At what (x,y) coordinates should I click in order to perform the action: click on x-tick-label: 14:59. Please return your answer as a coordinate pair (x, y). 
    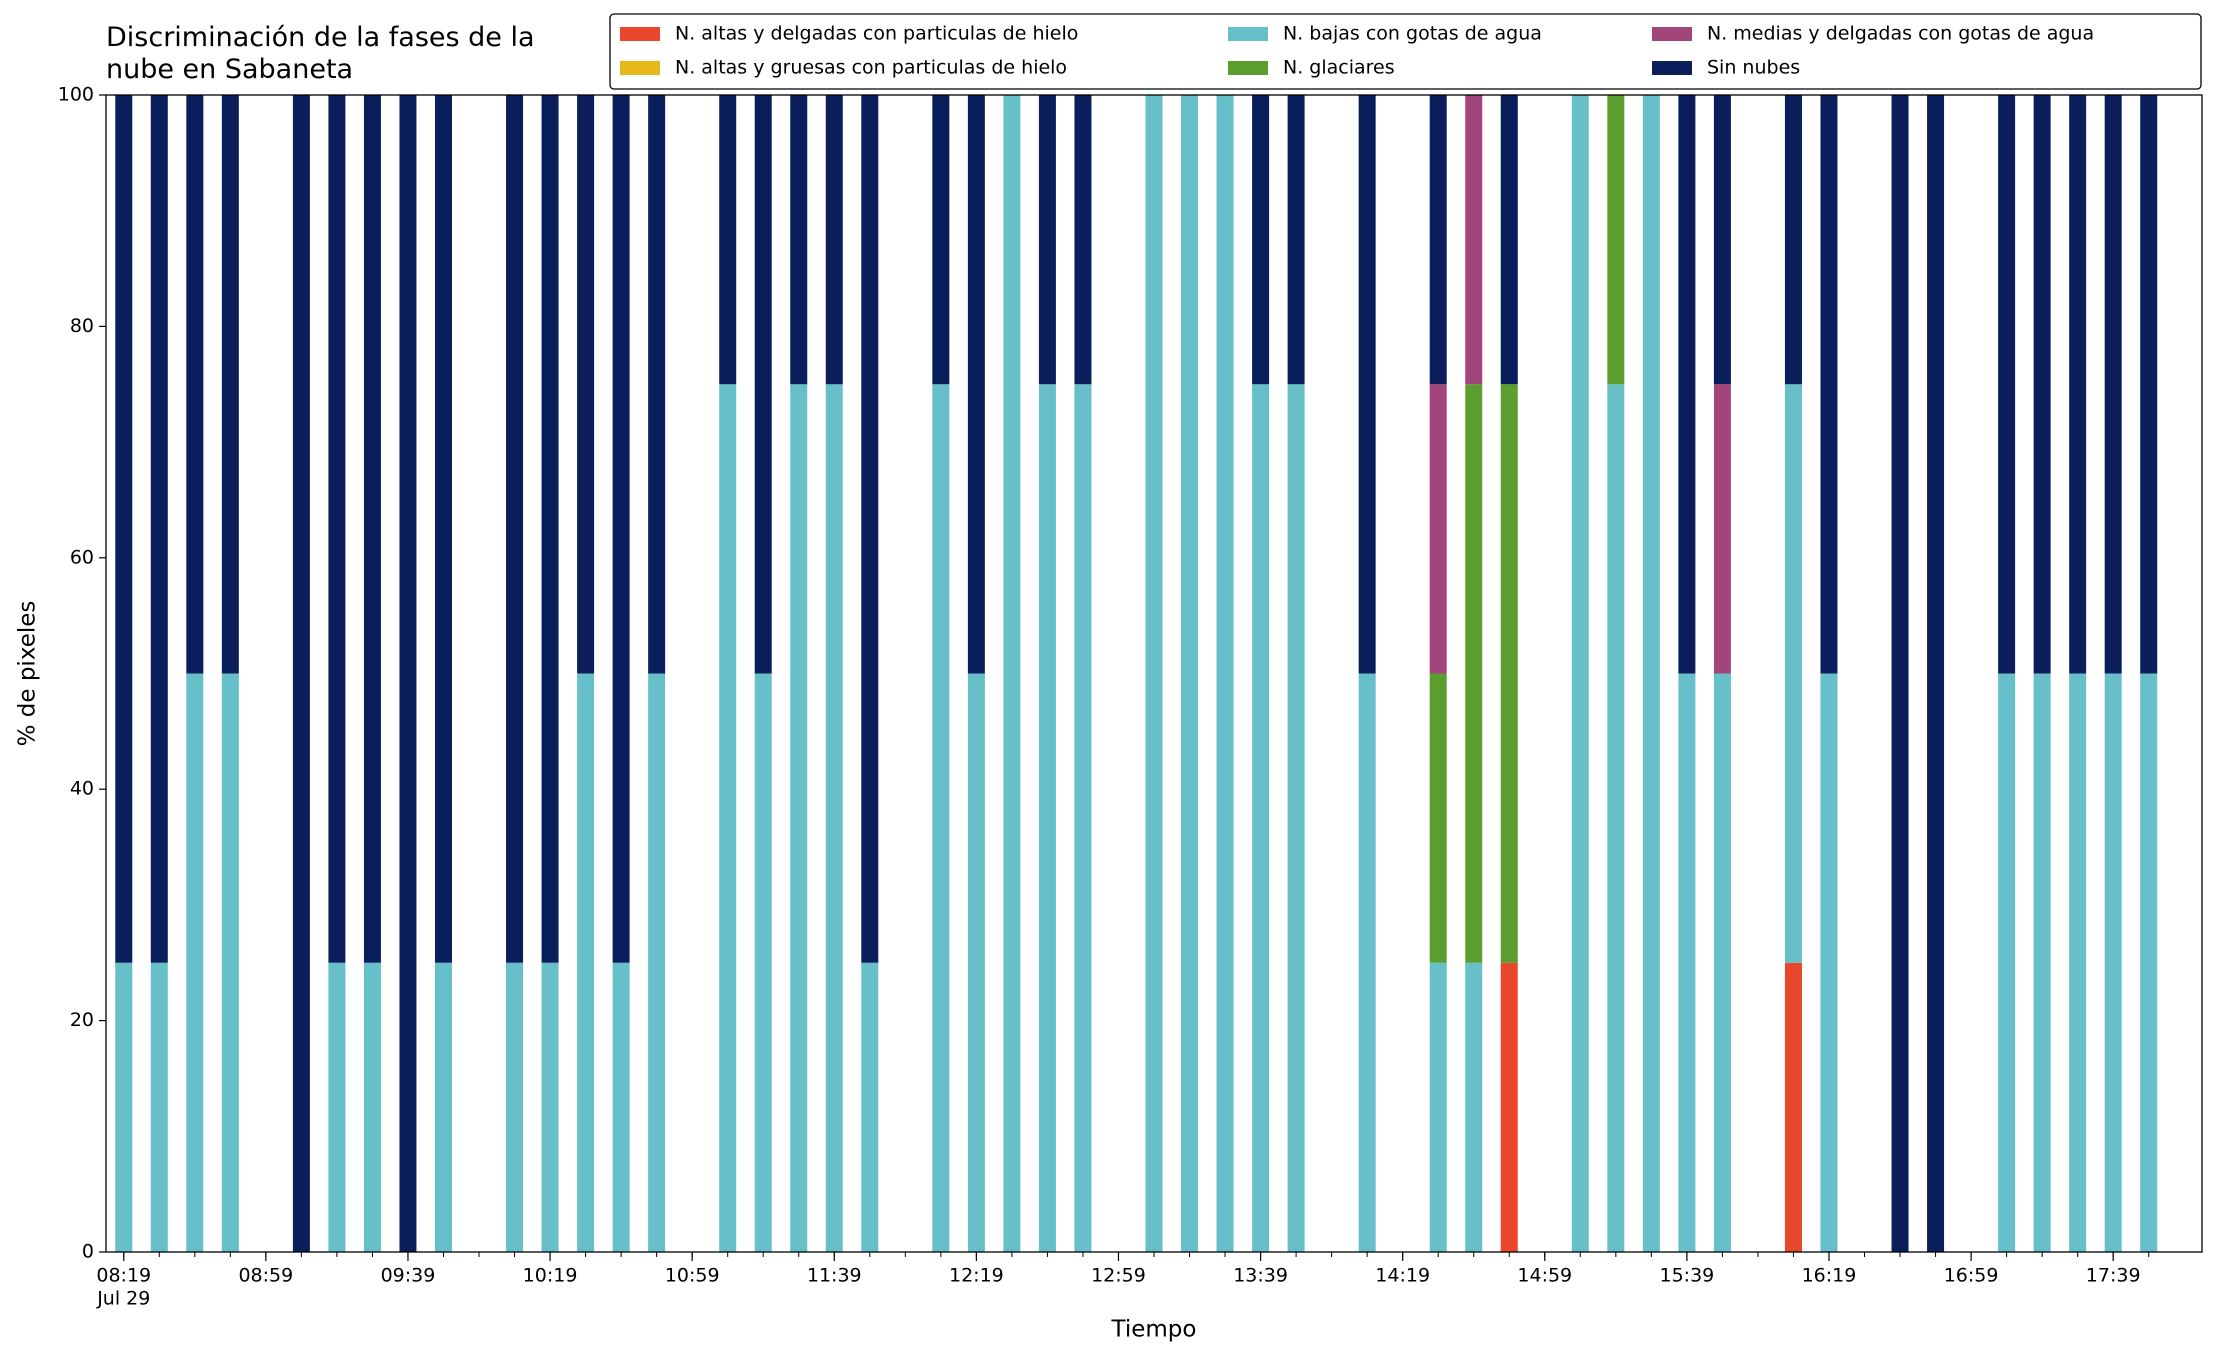
    Looking at the image, I should click on (1544, 1276).